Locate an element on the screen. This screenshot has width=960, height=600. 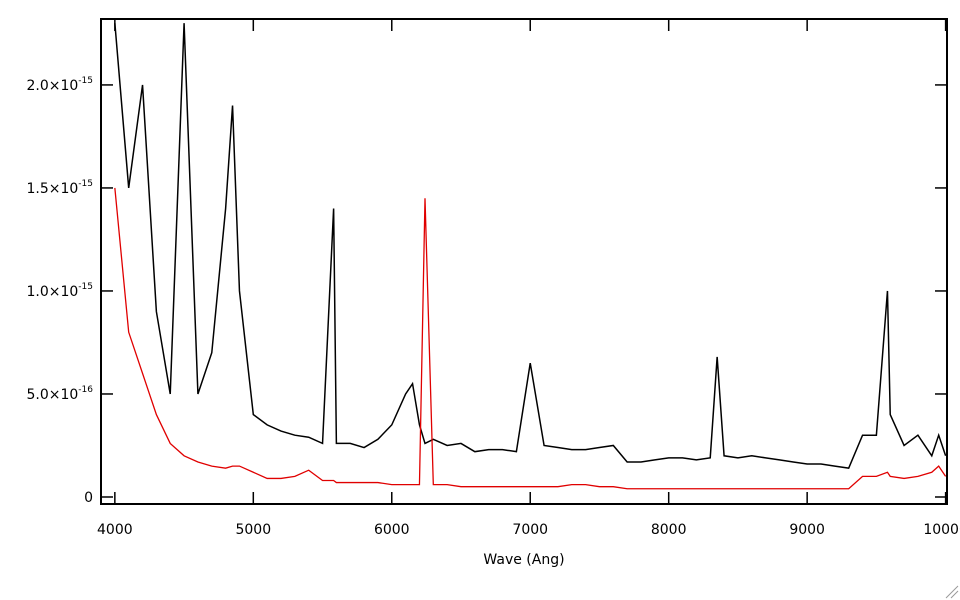
x-tick-label: 6000 is located at coordinates (392, 530).